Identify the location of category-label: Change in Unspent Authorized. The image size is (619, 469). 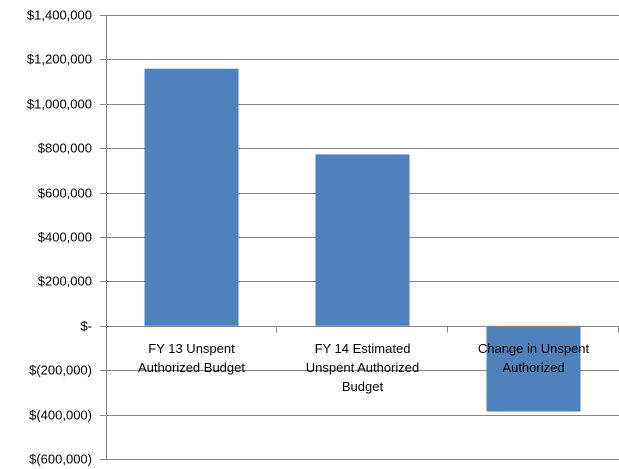
(534, 358).